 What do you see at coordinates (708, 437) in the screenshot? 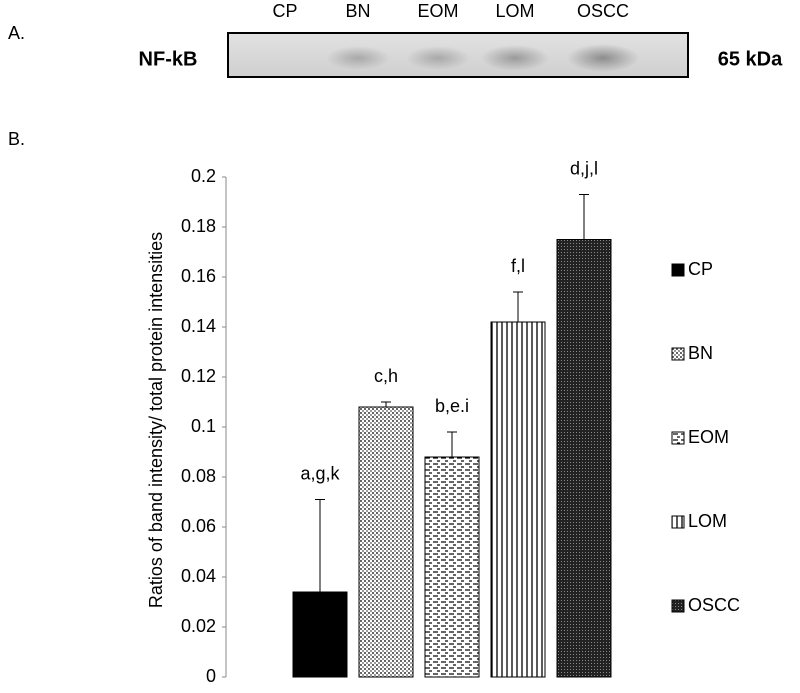
I see `legend-label: EOM` at bounding box center [708, 437].